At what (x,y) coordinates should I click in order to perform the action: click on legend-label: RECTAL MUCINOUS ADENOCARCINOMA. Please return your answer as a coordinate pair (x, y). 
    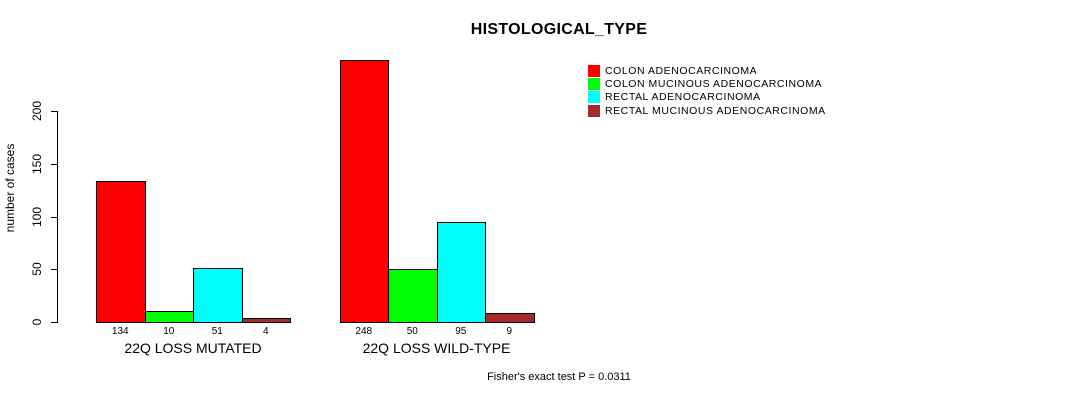
    Looking at the image, I should click on (715, 110).